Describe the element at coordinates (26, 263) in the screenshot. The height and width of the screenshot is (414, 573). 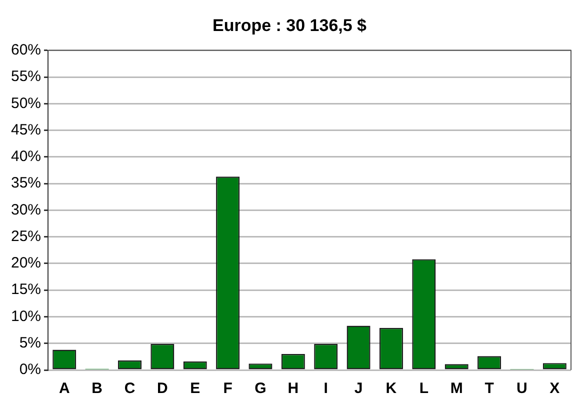
I see `y-tick-label: 20%` at that location.